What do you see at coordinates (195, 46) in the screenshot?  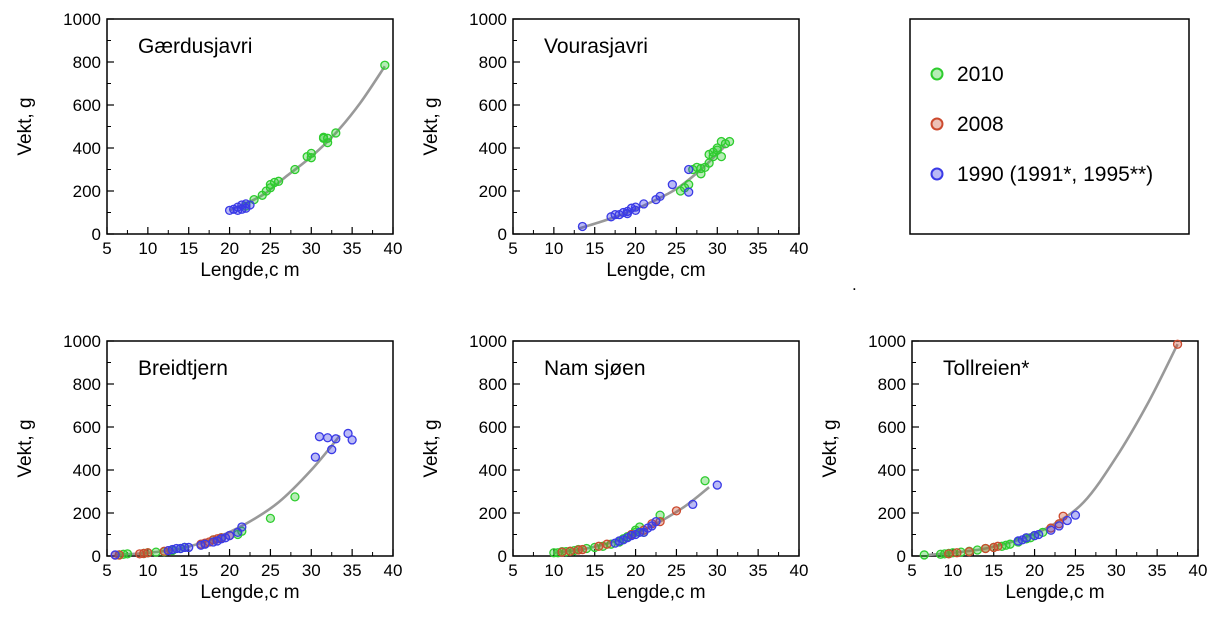 I see `panel-title: Gærdusjavri` at bounding box center [195, 46].